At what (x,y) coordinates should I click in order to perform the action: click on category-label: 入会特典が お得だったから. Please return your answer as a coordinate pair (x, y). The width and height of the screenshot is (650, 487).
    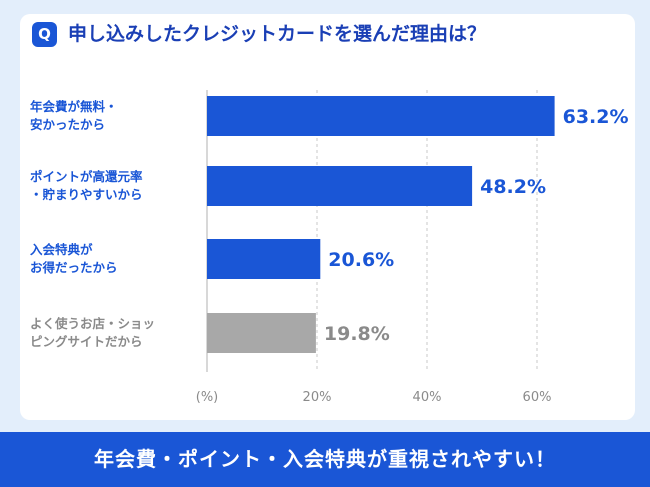
    Looking at the image, I should click on (74, 258).